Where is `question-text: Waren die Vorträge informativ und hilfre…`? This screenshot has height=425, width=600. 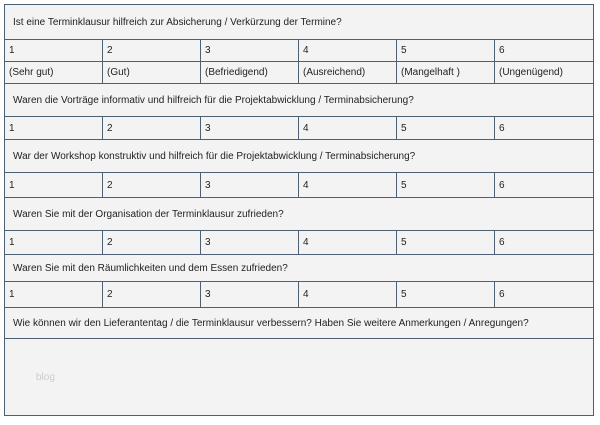 question-text: Waren die Vorträge informativ und hilfre… is located at coordinates (299, 100).